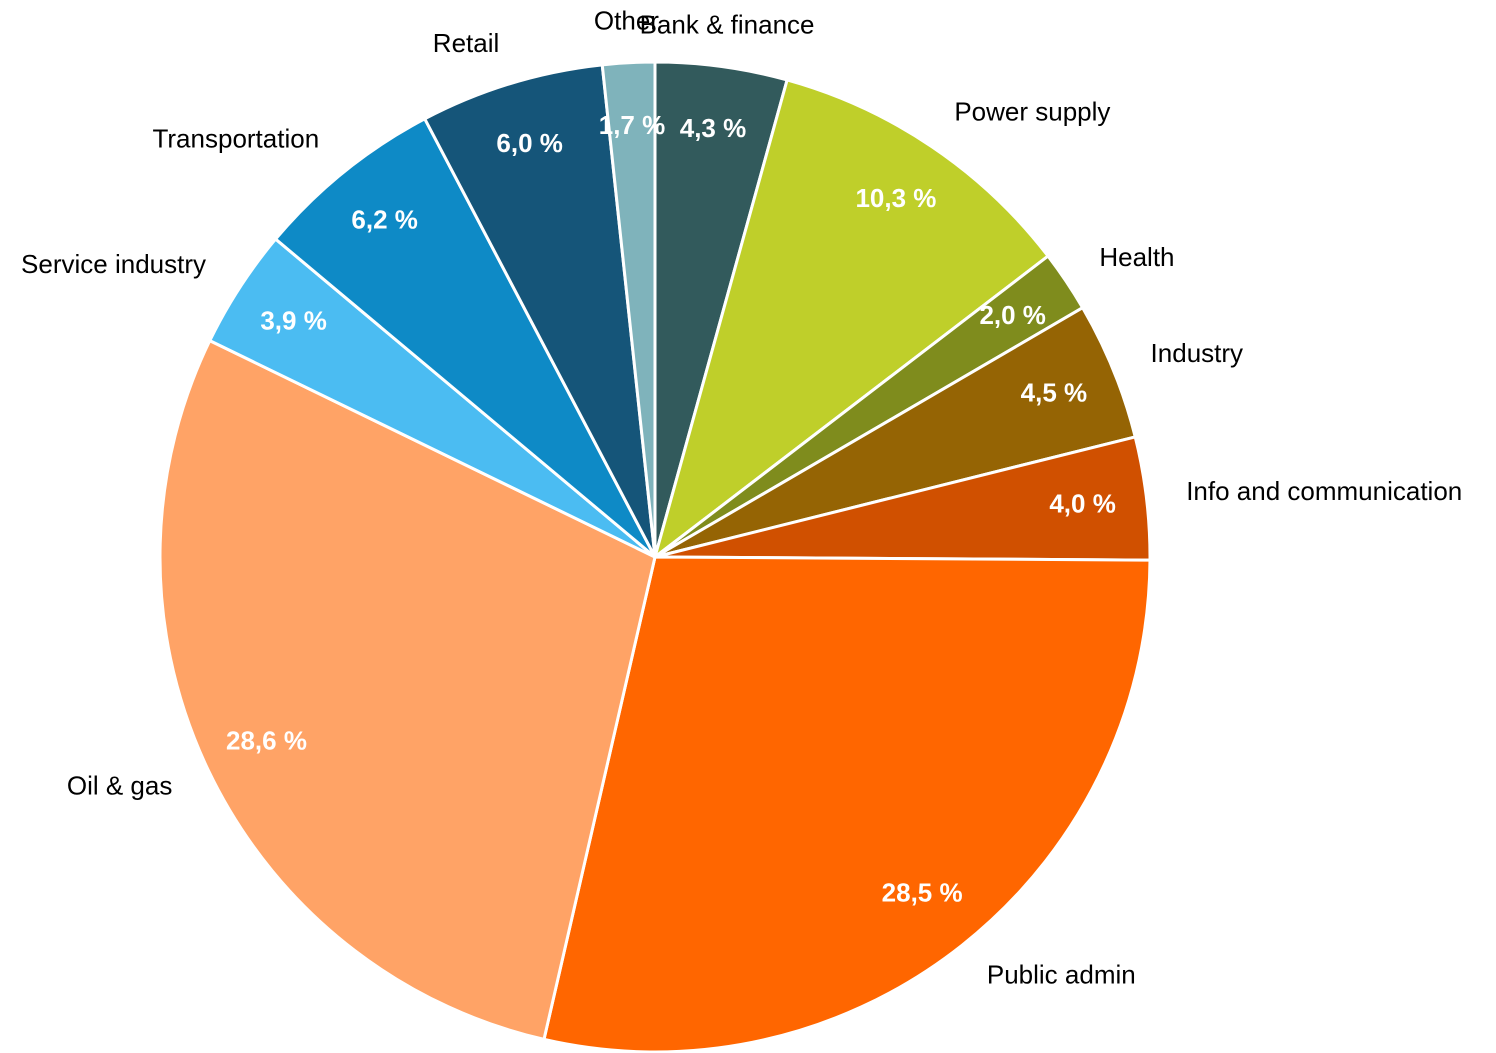  I want to click on category-label: Industry, so click(1197, 353).